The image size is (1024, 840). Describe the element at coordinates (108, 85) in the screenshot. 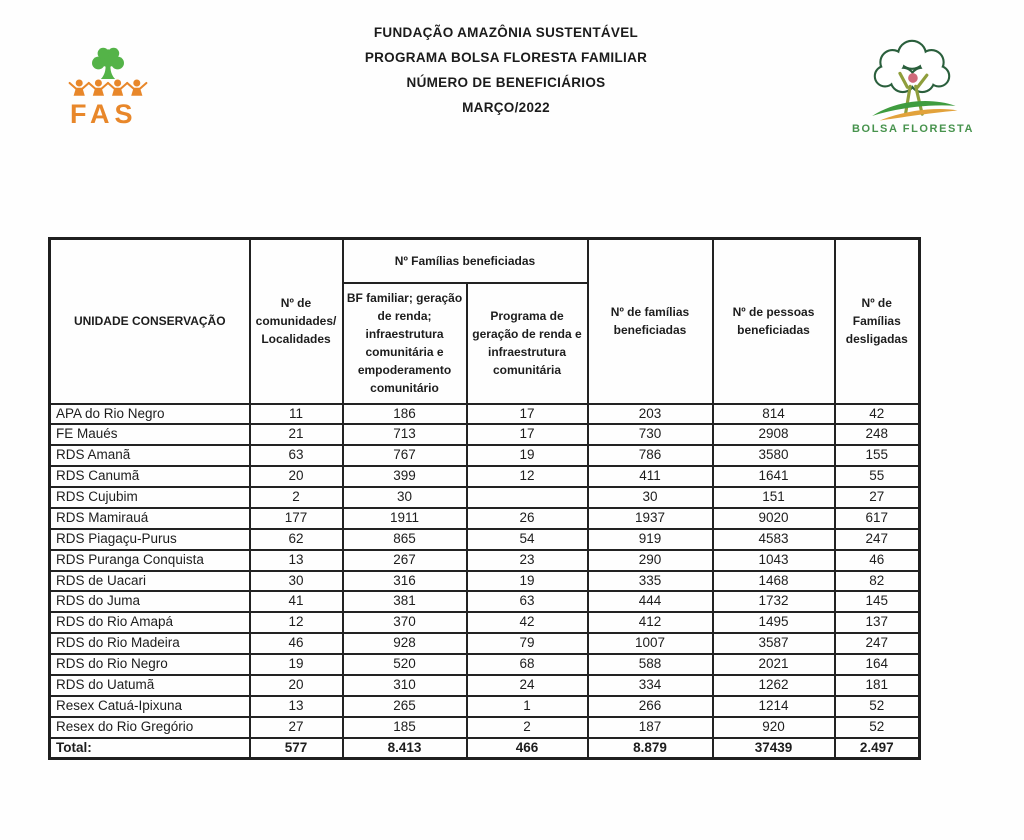

I see `fas-logo: FAS` at that location.